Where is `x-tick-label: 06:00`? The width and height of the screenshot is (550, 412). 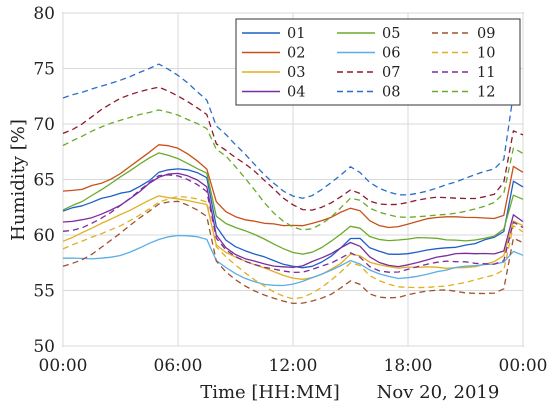 x-tick-label: 06:00 is located at coordinates (178, 366).